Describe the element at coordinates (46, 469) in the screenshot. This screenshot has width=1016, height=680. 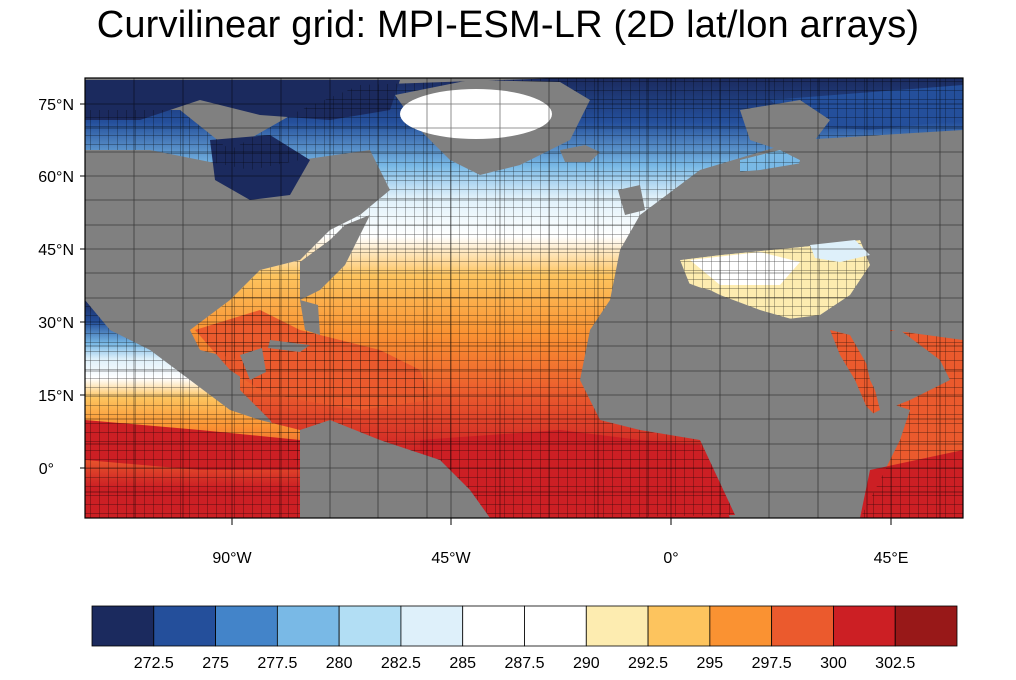
I see `lat-label: 0°` at that location.